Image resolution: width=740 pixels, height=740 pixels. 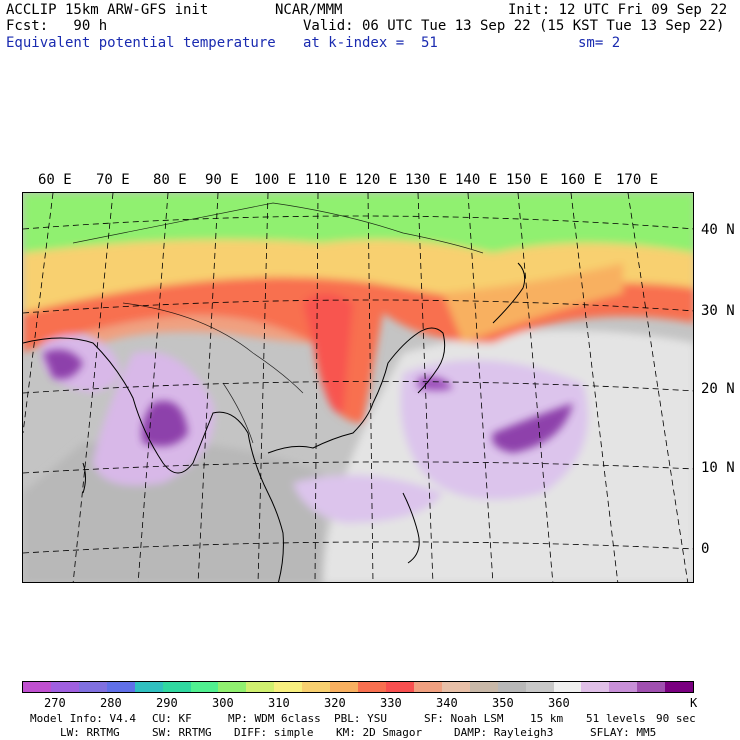 What do you see at coordinates (637, 180) in the screenshot?
I see `lon-label: 170 E` at bounding box center [637, 180].